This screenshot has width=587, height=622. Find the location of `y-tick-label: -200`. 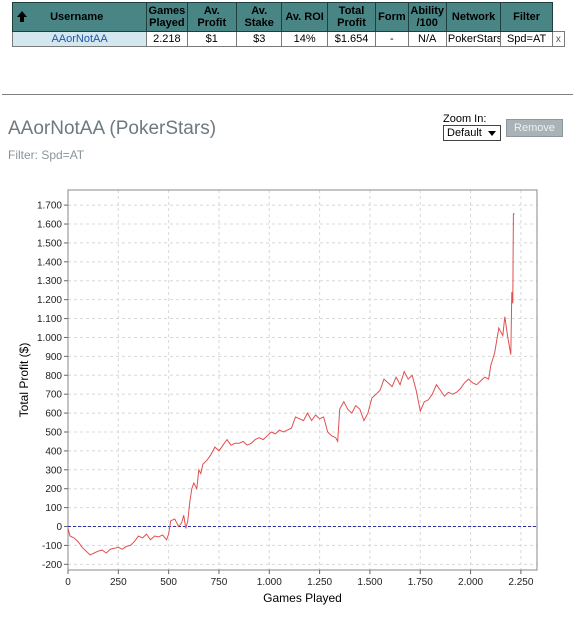

y-tick-label: -200 is located at coordinates (52, 565).